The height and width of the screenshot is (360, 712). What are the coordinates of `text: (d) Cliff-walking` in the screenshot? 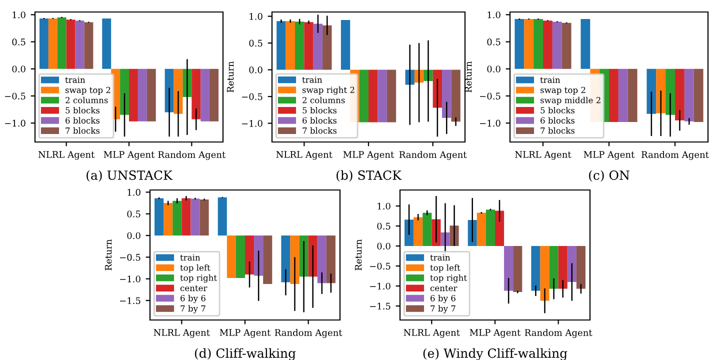 It's located at (245, 354).